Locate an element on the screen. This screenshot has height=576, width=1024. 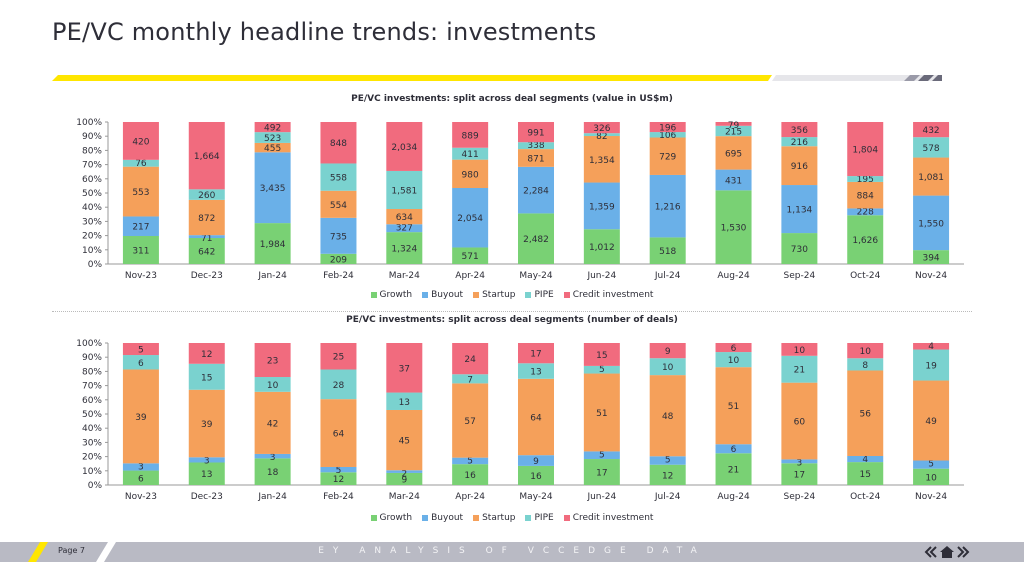
data-label: 1,012 is located at coordinates (602, 248).